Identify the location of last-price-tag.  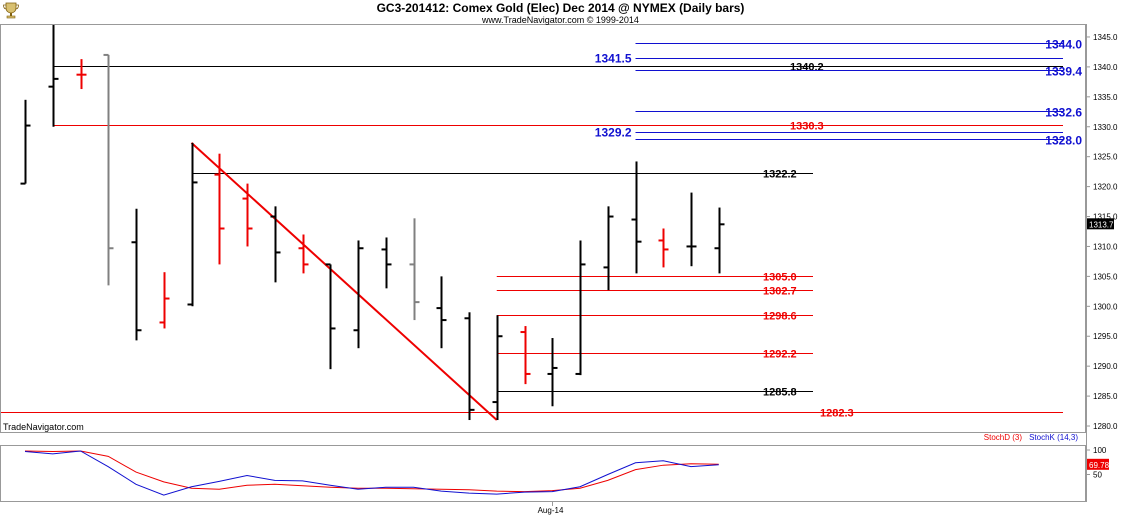
(1100, 224).